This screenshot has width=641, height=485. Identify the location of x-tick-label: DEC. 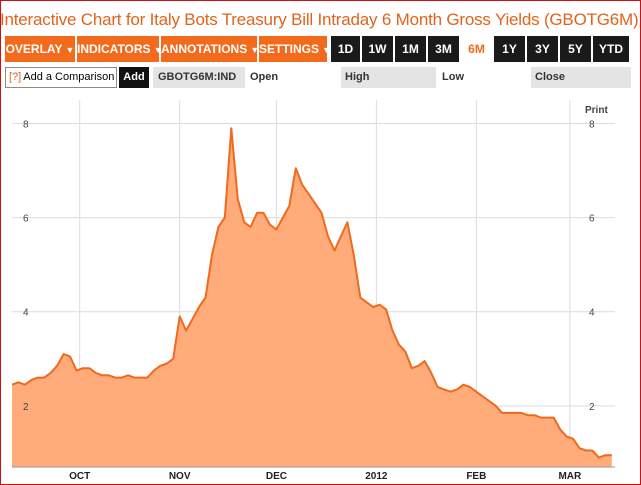
(276, 475).